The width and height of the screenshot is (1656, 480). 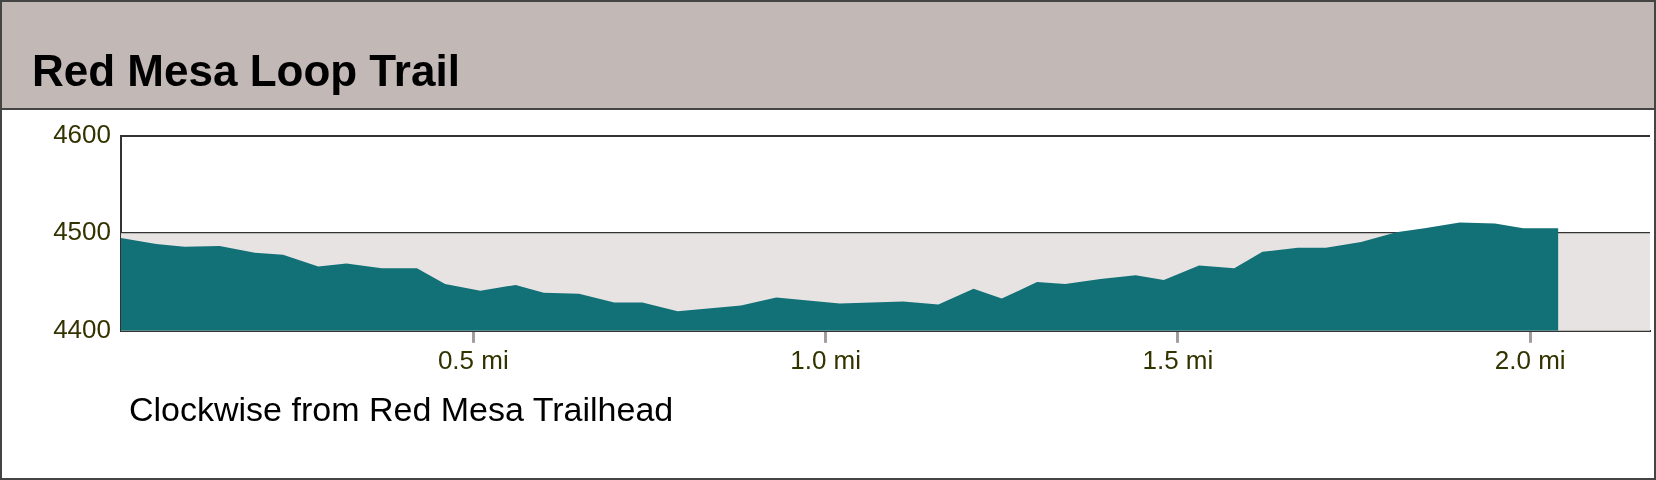 I want to click on text: Clockwise from Red Mesa Trailhead, so click(x=401, y=408).